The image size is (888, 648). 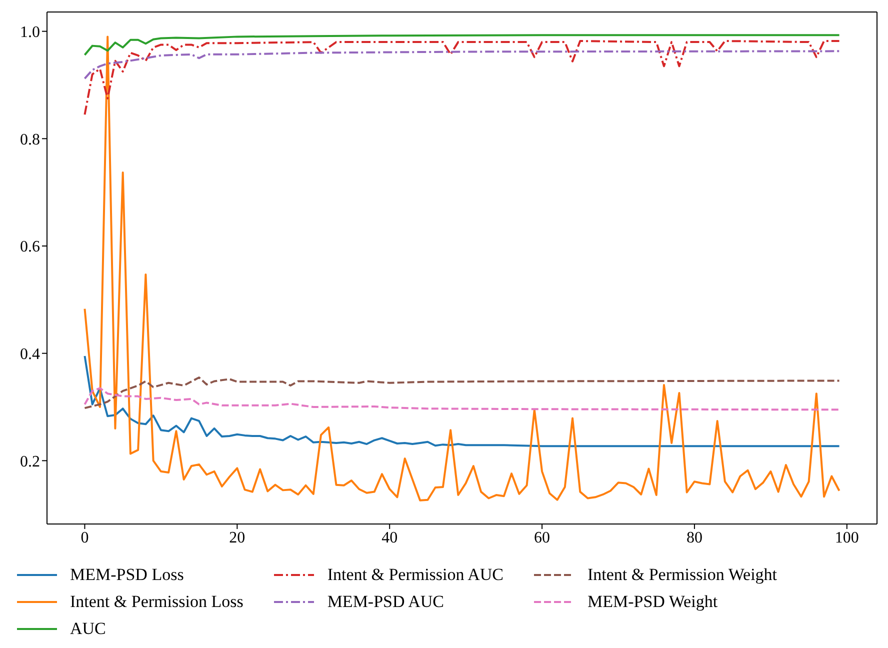 I want to click on legend-label: Intent & Permission AUC, so click(x=415, y=574).